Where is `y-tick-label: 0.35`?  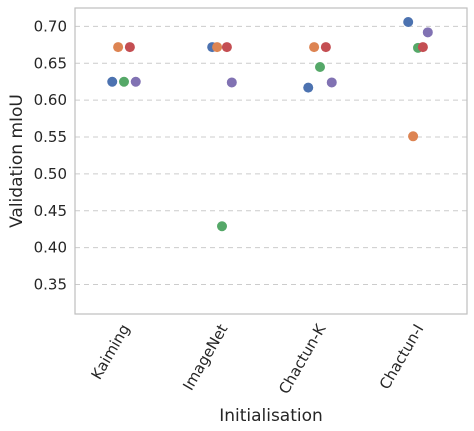 y-tick-label: 0.35 is located at coordinates (50, 285).